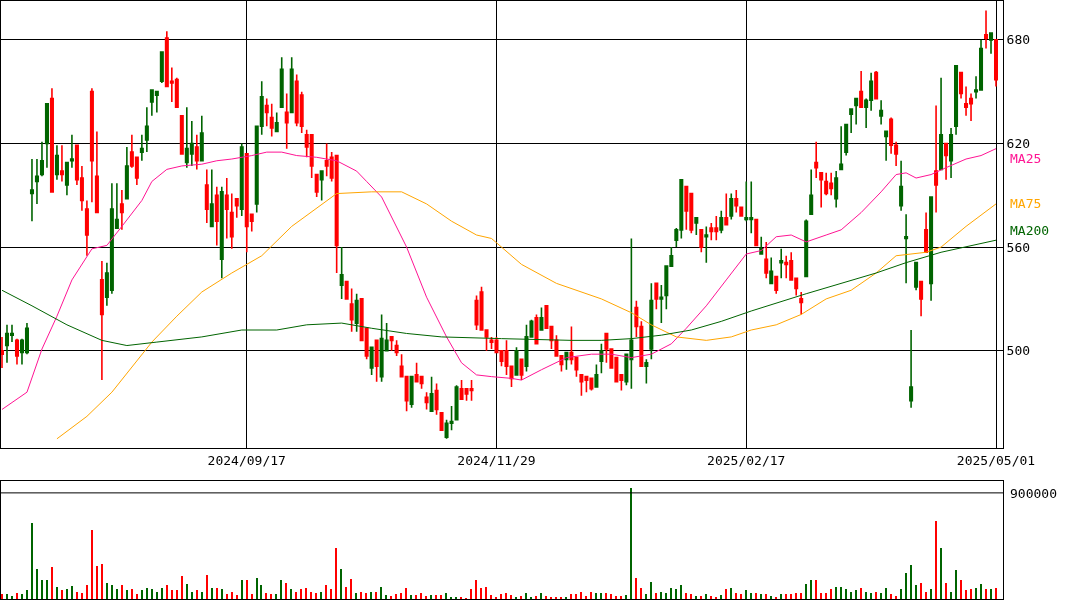  Describe the element at coordinates (996, 460) in the screenshot. I see `x-tick-label: 2025/05/01` at that location.